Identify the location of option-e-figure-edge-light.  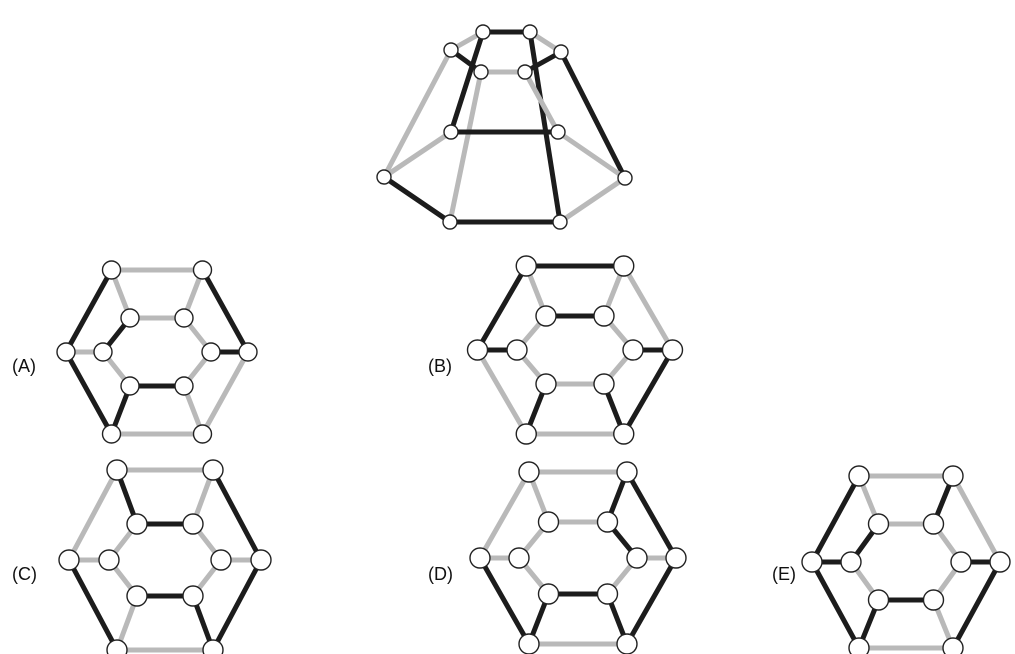
(976, 519).